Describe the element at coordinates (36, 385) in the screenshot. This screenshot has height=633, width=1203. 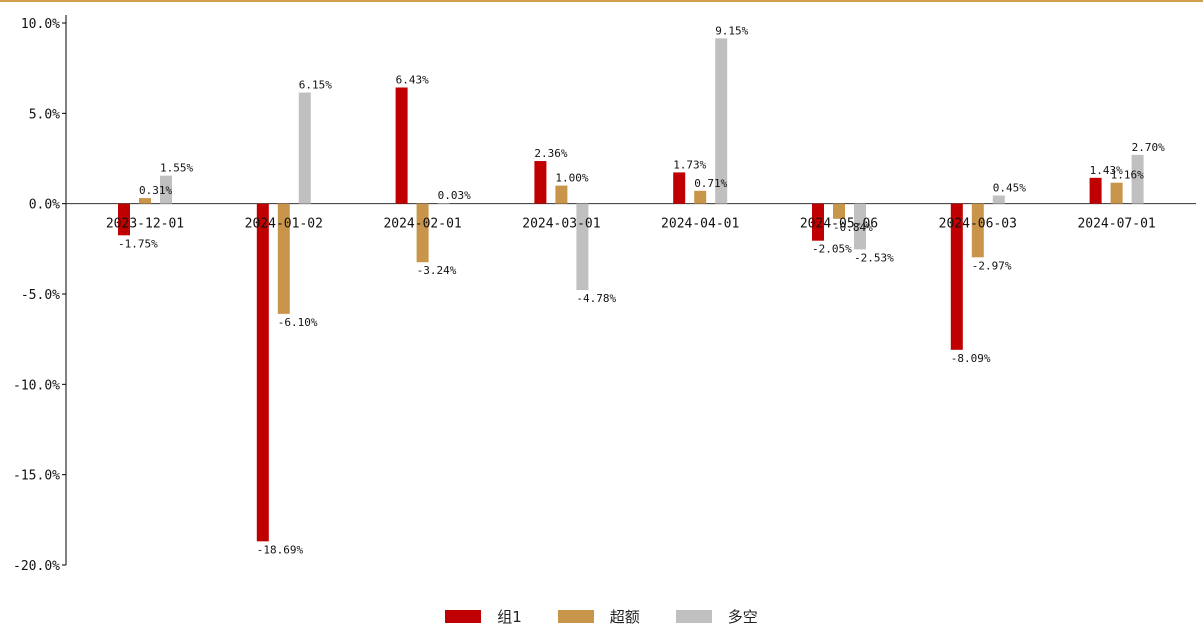
I see `y-tick-label: -10.0%` at that location.